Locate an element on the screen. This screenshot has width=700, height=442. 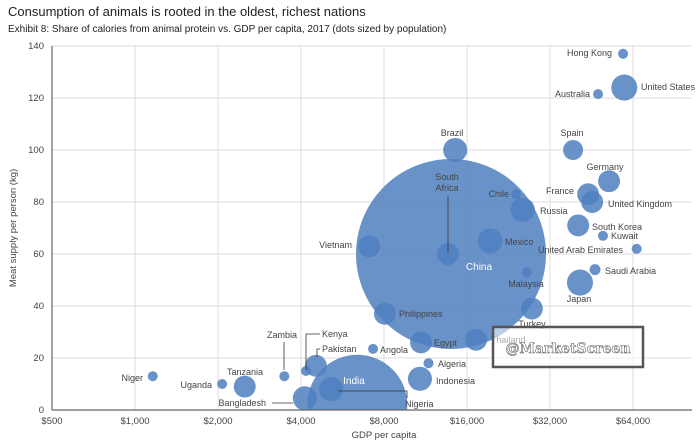
bubble-vietnam is located at coordinates (369, 246).